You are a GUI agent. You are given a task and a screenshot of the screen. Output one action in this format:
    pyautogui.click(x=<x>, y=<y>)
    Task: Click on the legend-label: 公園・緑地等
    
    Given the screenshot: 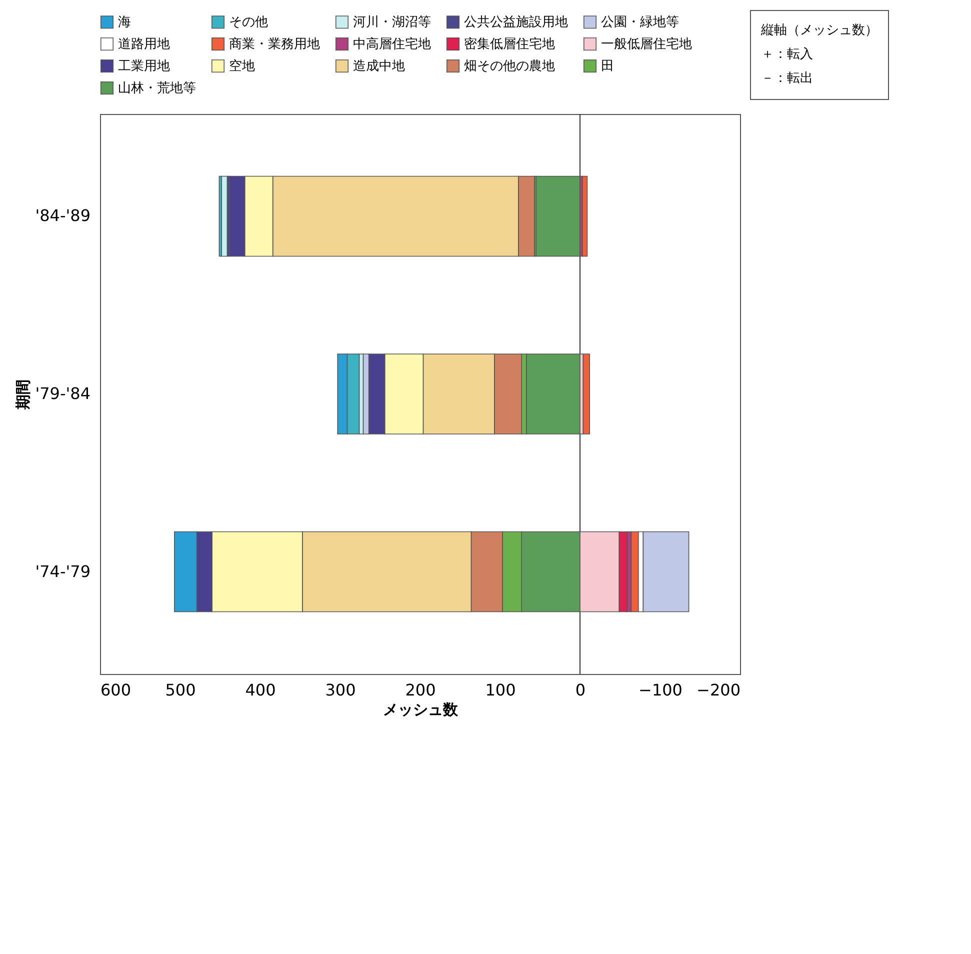 What is the action you would take?
    pyautogui.click(x=640, y=22)
    